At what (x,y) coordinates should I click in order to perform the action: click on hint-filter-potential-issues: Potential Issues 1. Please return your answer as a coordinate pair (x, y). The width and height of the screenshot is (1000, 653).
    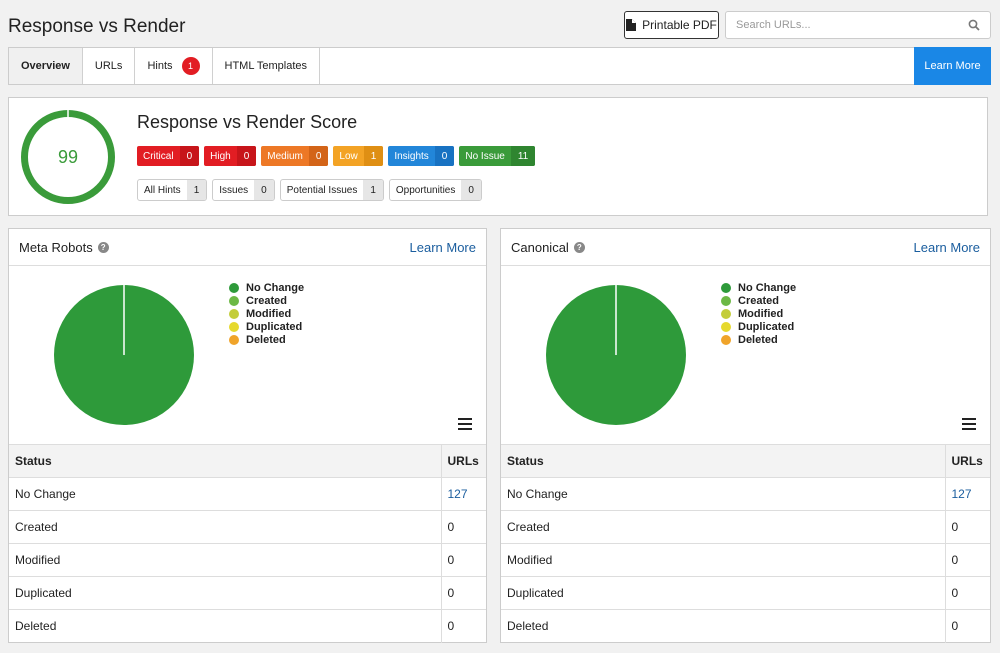
    Looking at the image, I should click on (331, 190).